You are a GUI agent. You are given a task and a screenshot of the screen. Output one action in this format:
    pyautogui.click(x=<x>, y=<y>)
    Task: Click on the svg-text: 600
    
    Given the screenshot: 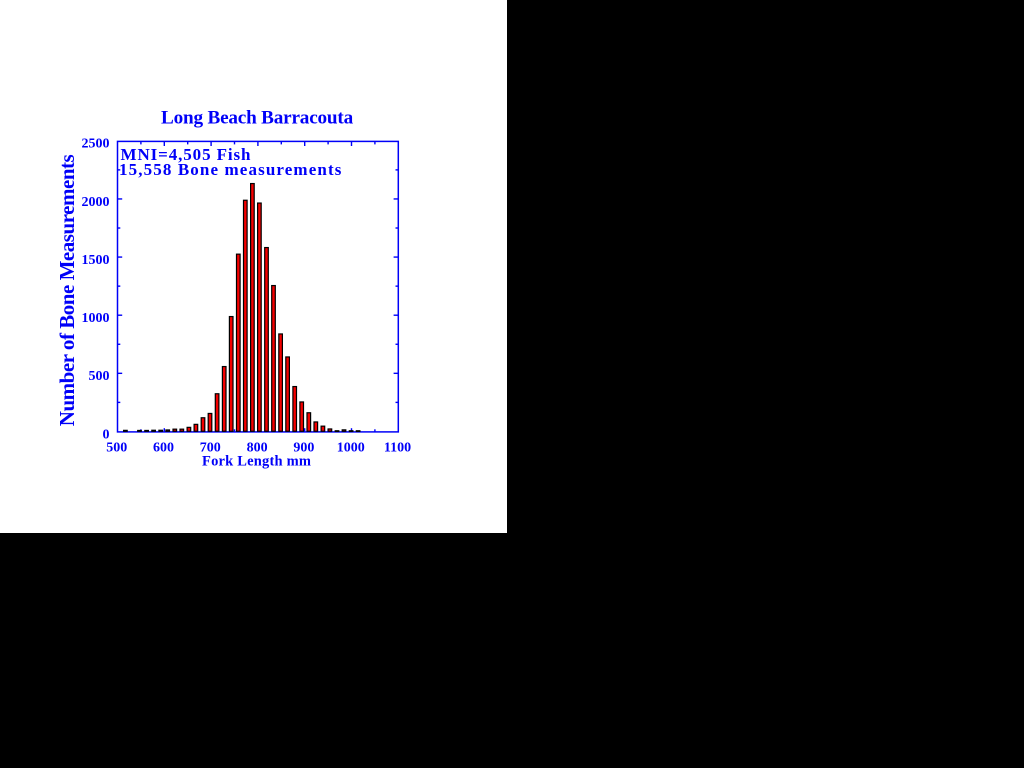 What is the action you would take?
    pyautogui.click(x=163, y=448)
    